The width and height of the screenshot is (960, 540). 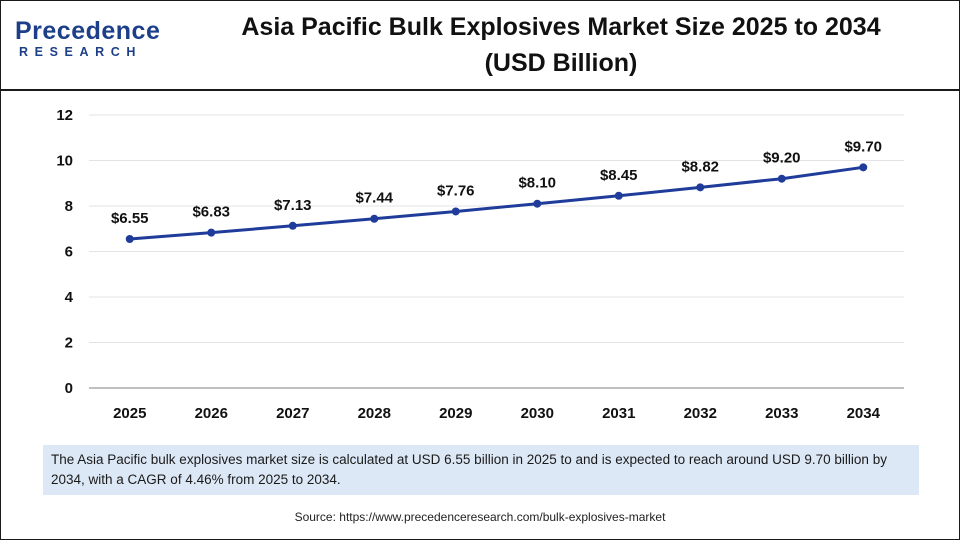 I want to click on x-tick-label: 2030, so click(x=537, y=413).